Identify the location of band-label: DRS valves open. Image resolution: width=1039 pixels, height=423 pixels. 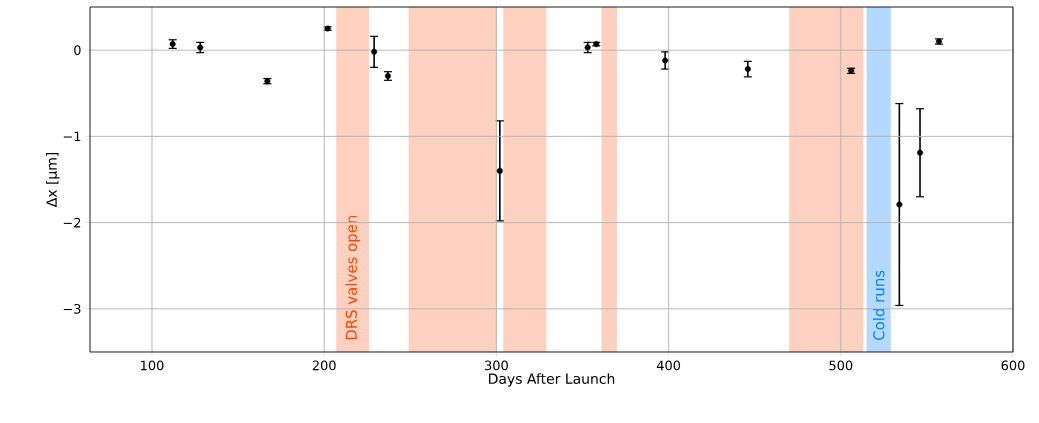
(352, 277).